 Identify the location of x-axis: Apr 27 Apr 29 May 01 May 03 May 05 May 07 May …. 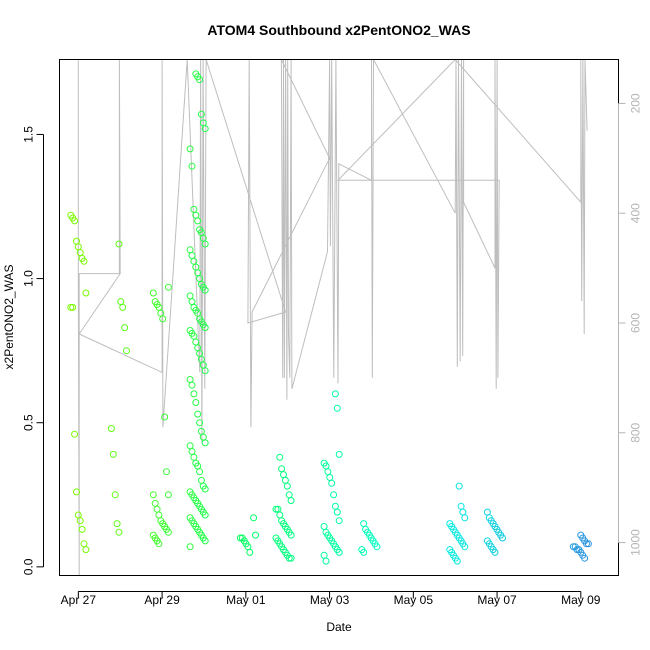
(331, 599).